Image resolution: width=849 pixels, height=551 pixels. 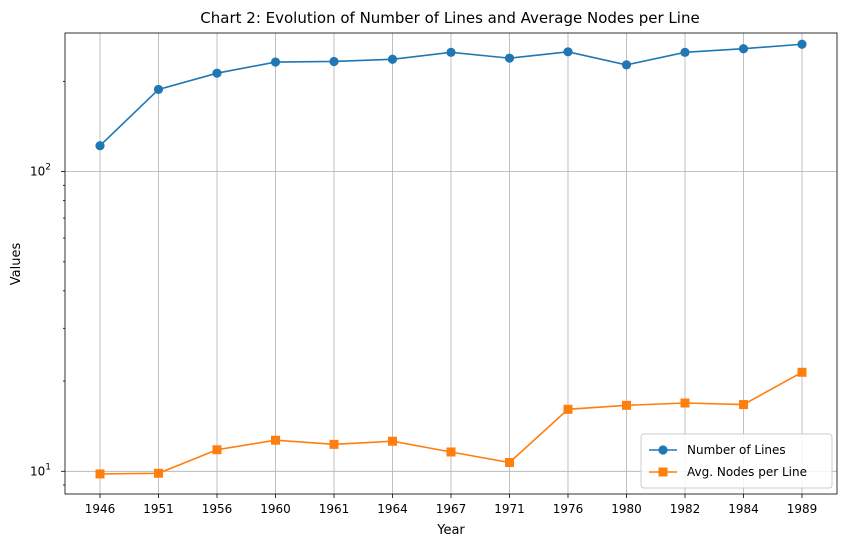 I want to click on x-axis-label: Year, so click(x=450, y=530).